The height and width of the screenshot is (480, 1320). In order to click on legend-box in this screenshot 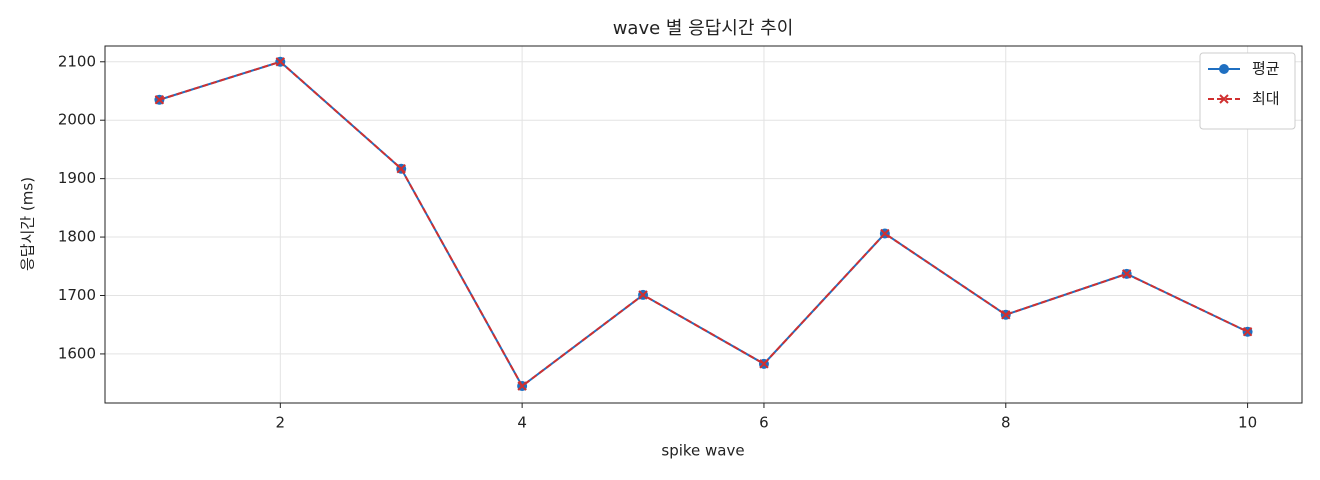, I will do `click(1247, 91)`.